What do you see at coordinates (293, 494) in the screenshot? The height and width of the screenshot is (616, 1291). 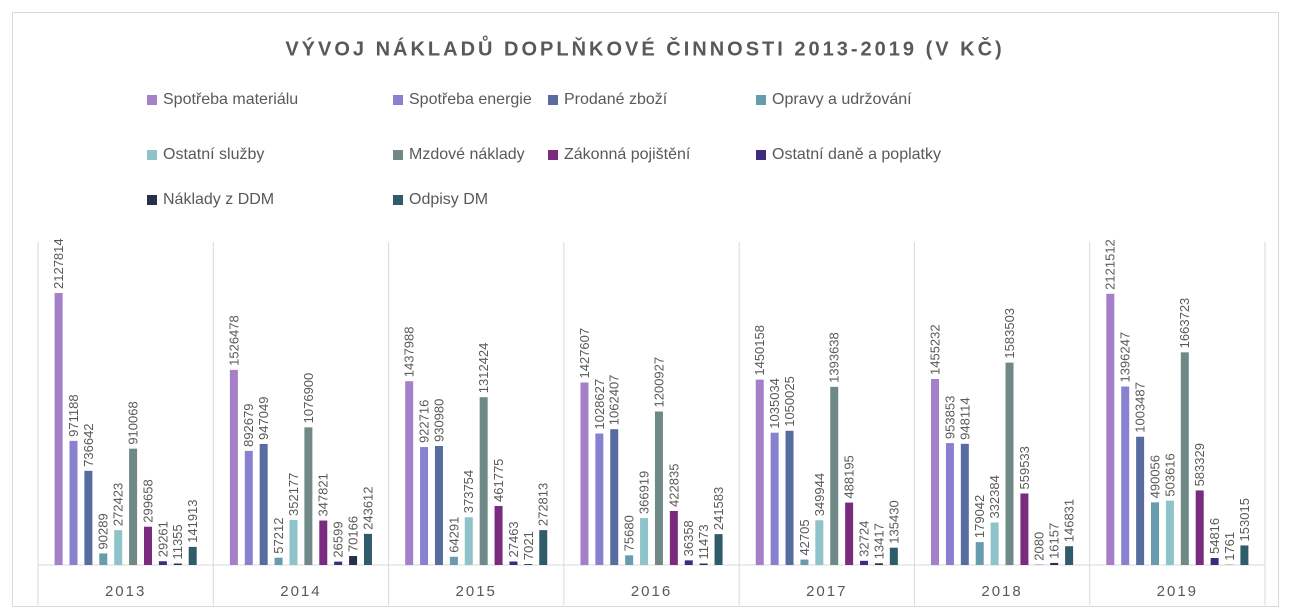 I see `data-label: 352177` at bounding box center [293, 494].